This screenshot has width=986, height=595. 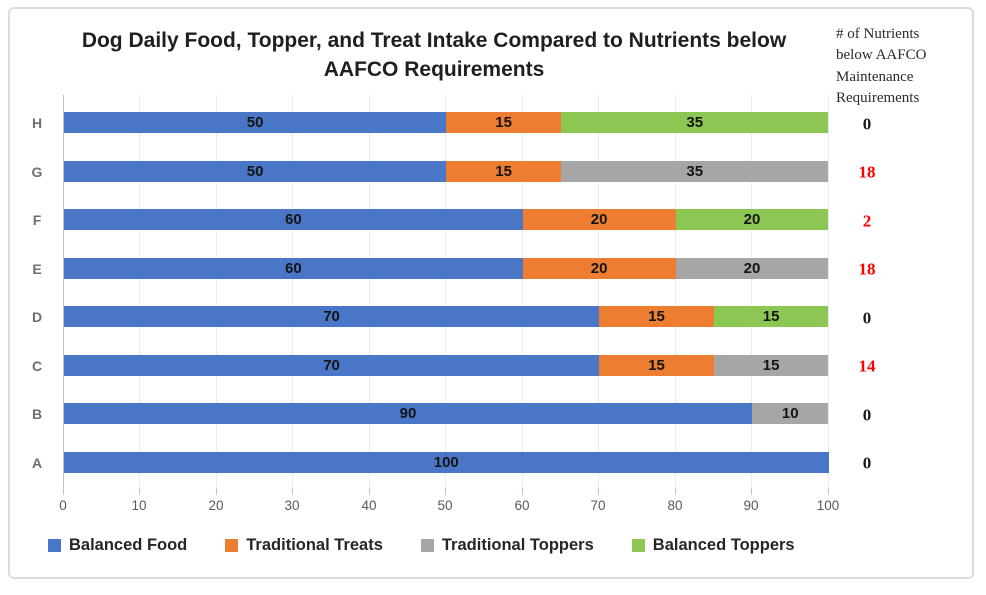 I want to click on legend-label: Traditional Treats, so click(x=314, y=545).